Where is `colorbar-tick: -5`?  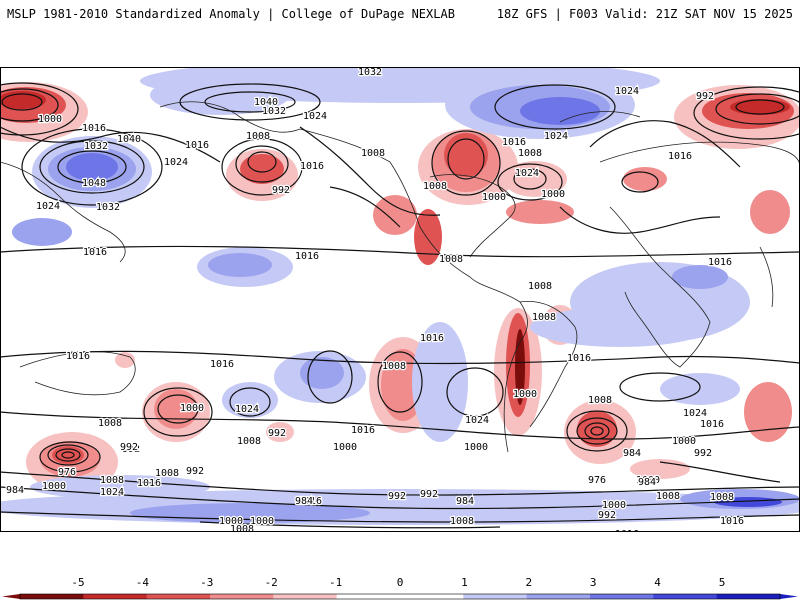
colorbar-tick: -5 is located at coordinates (77, 582).